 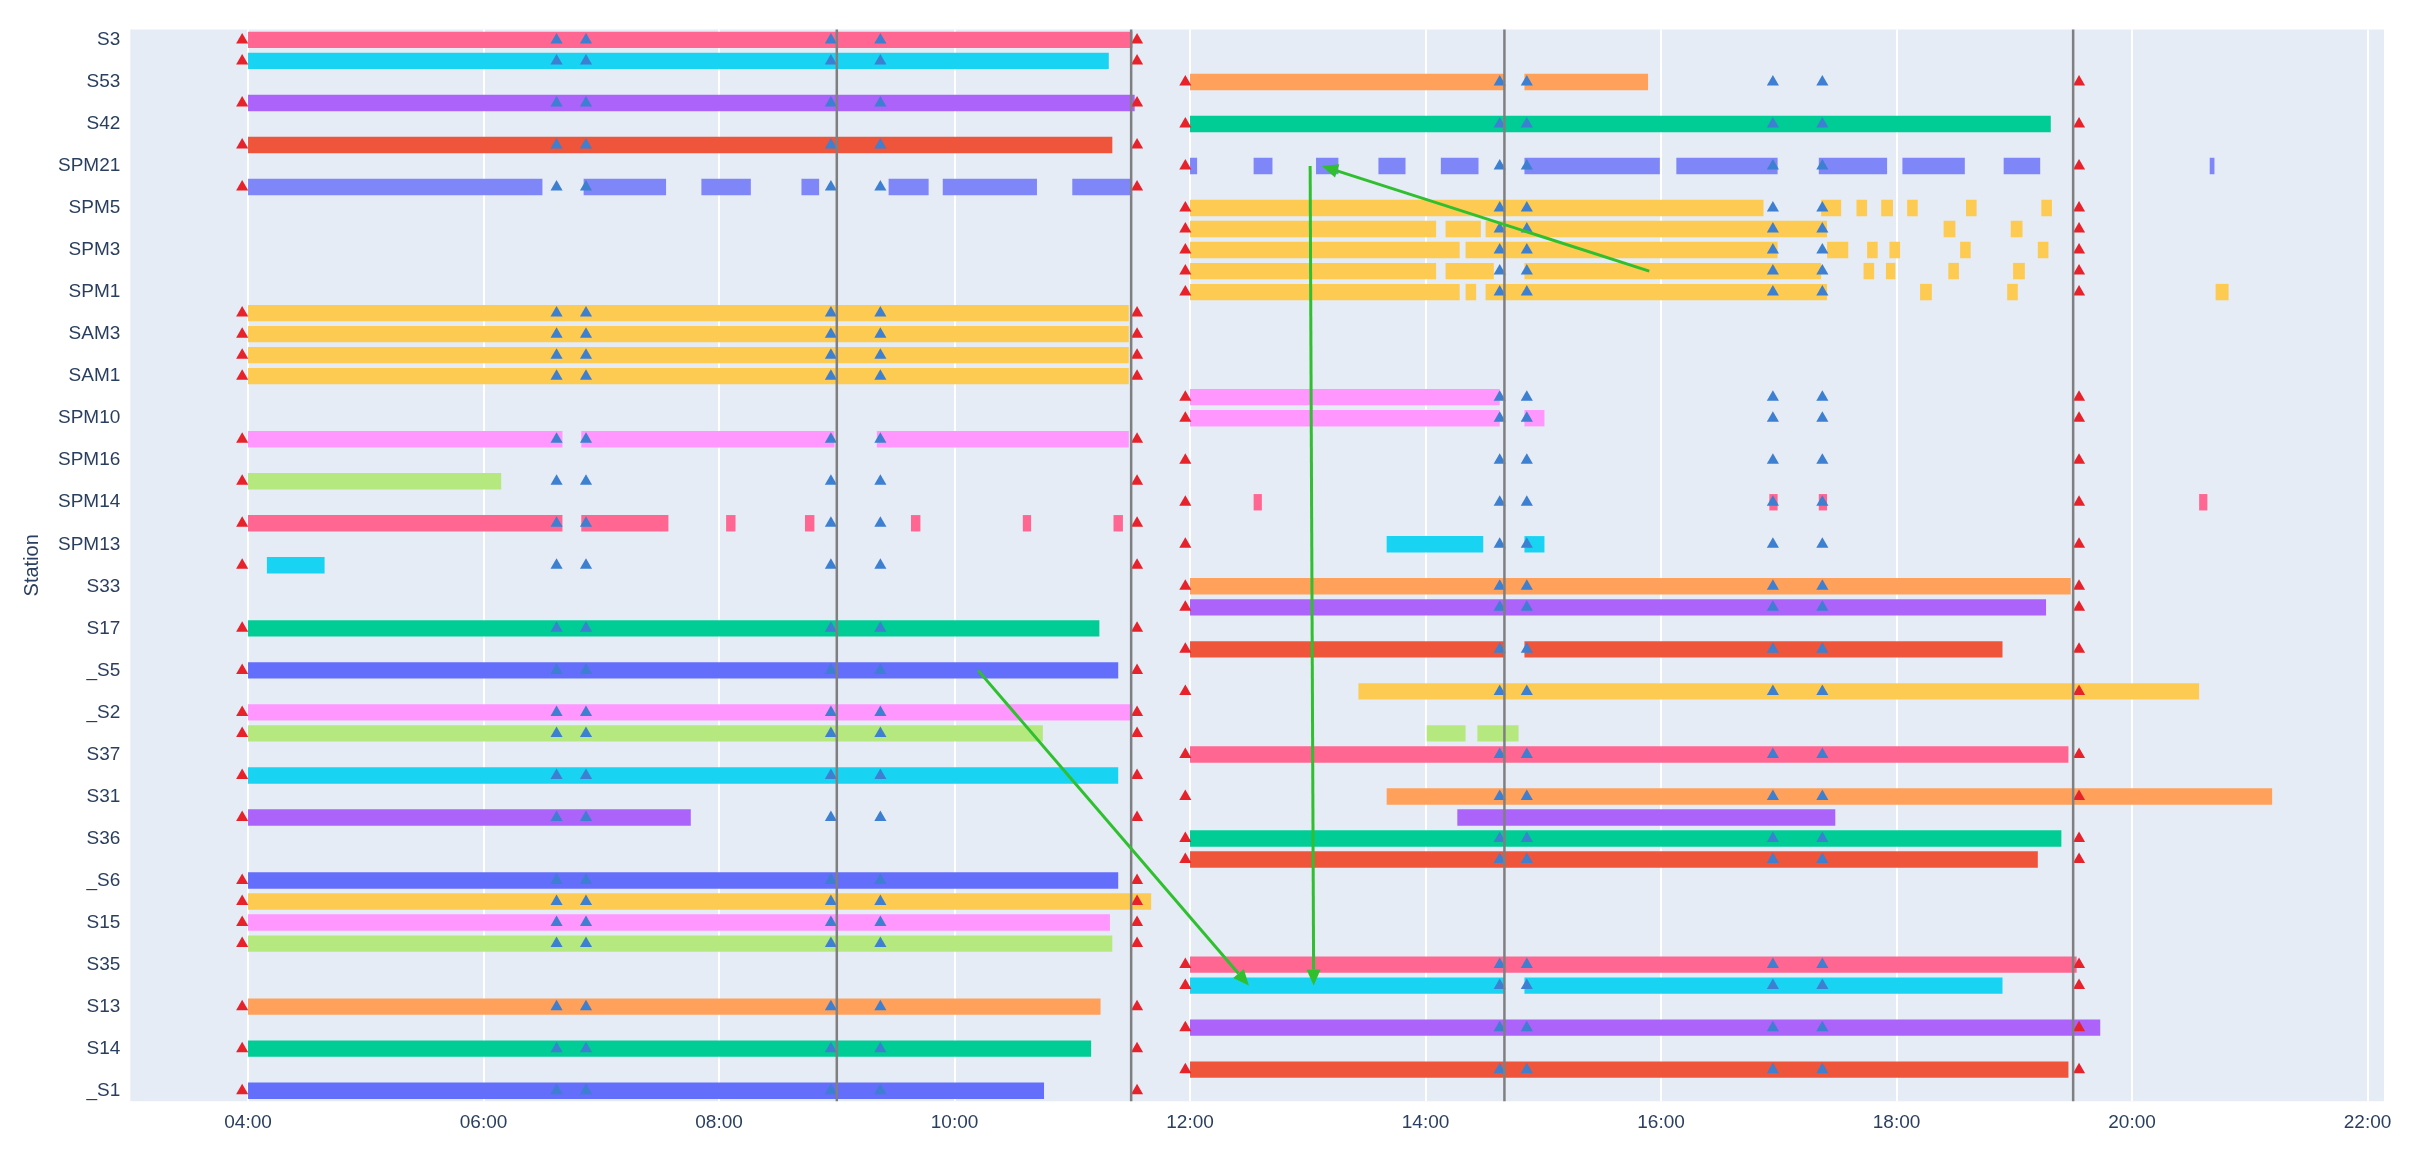 What do you see at coordinates (103, 1089) in the screenshot?
I see `y-tick-label: _S1` at bounding box center [103, 1089].